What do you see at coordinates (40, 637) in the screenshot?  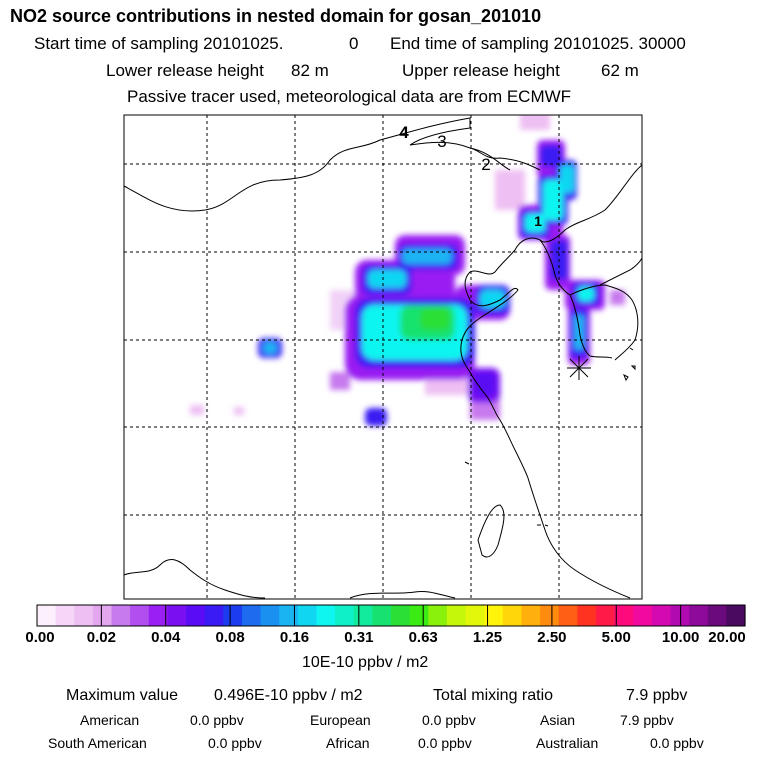 I see `colorbar-tick-label: 0.00` at bounding box center [40, 637].